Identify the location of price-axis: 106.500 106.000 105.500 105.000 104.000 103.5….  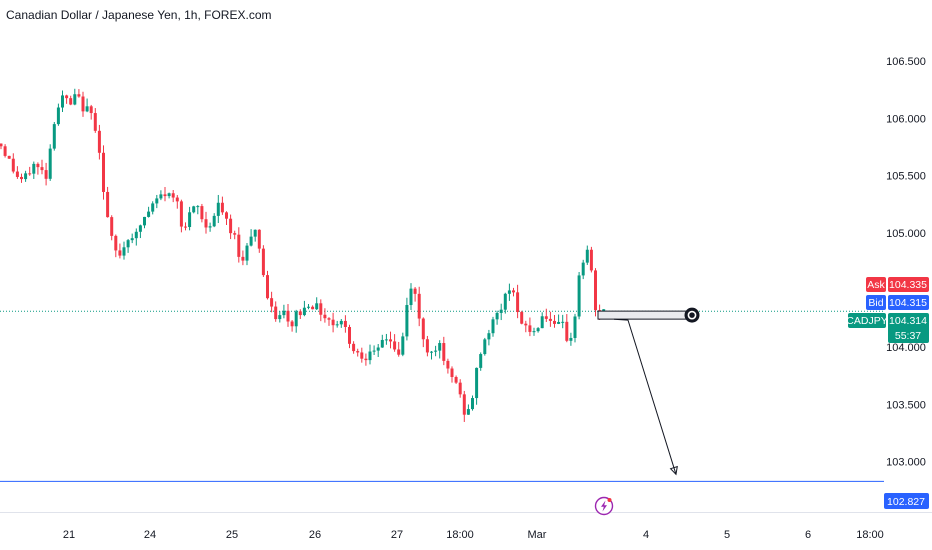
(906, 262).